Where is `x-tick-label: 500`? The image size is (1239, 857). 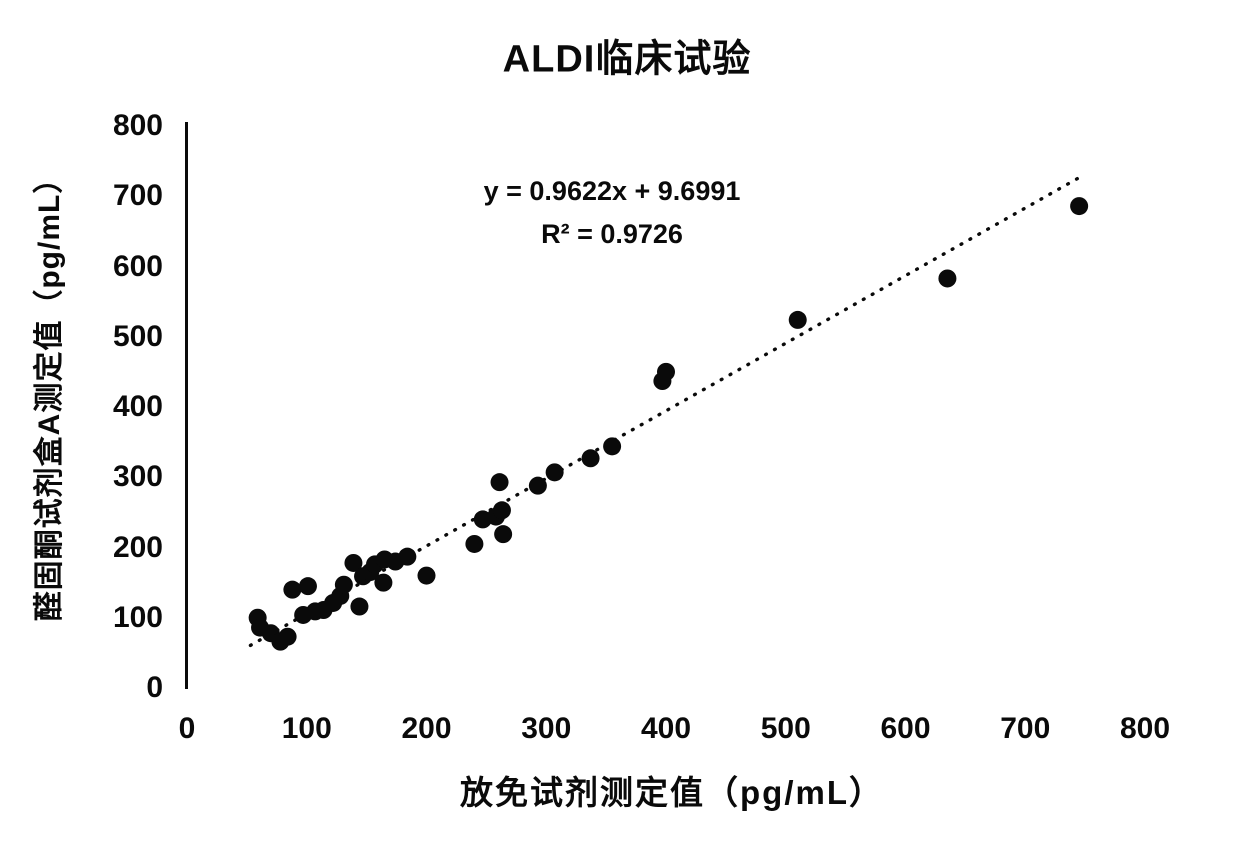
x-tick-label: 500 is located at coordinates (785, 728).